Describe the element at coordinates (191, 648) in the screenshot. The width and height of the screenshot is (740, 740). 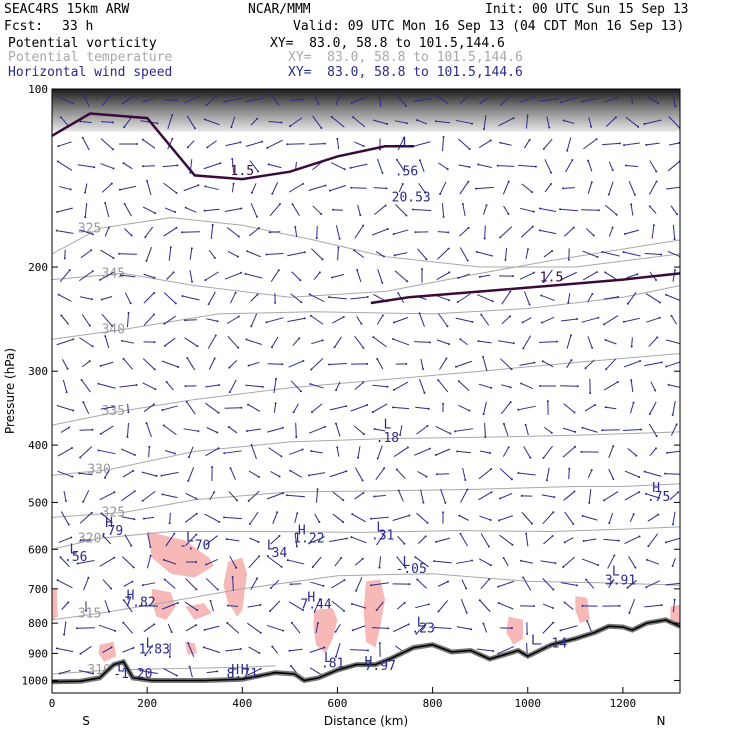
I see `pv-region` at that location.